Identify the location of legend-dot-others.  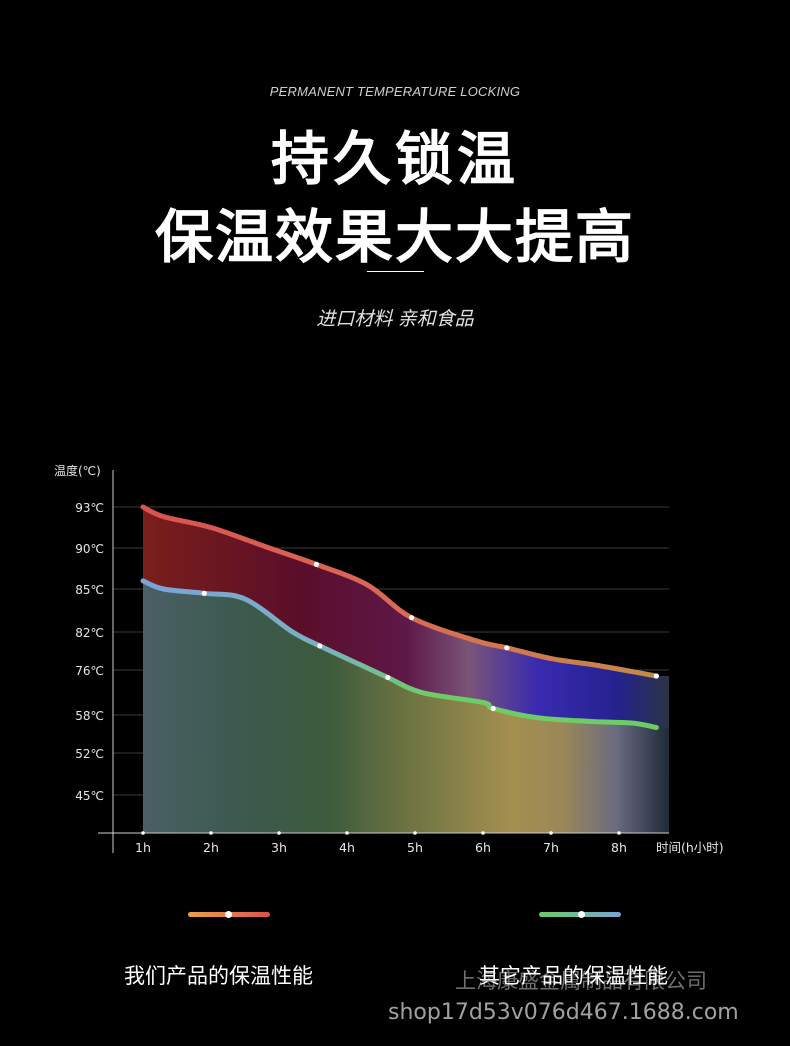
(581, 914).